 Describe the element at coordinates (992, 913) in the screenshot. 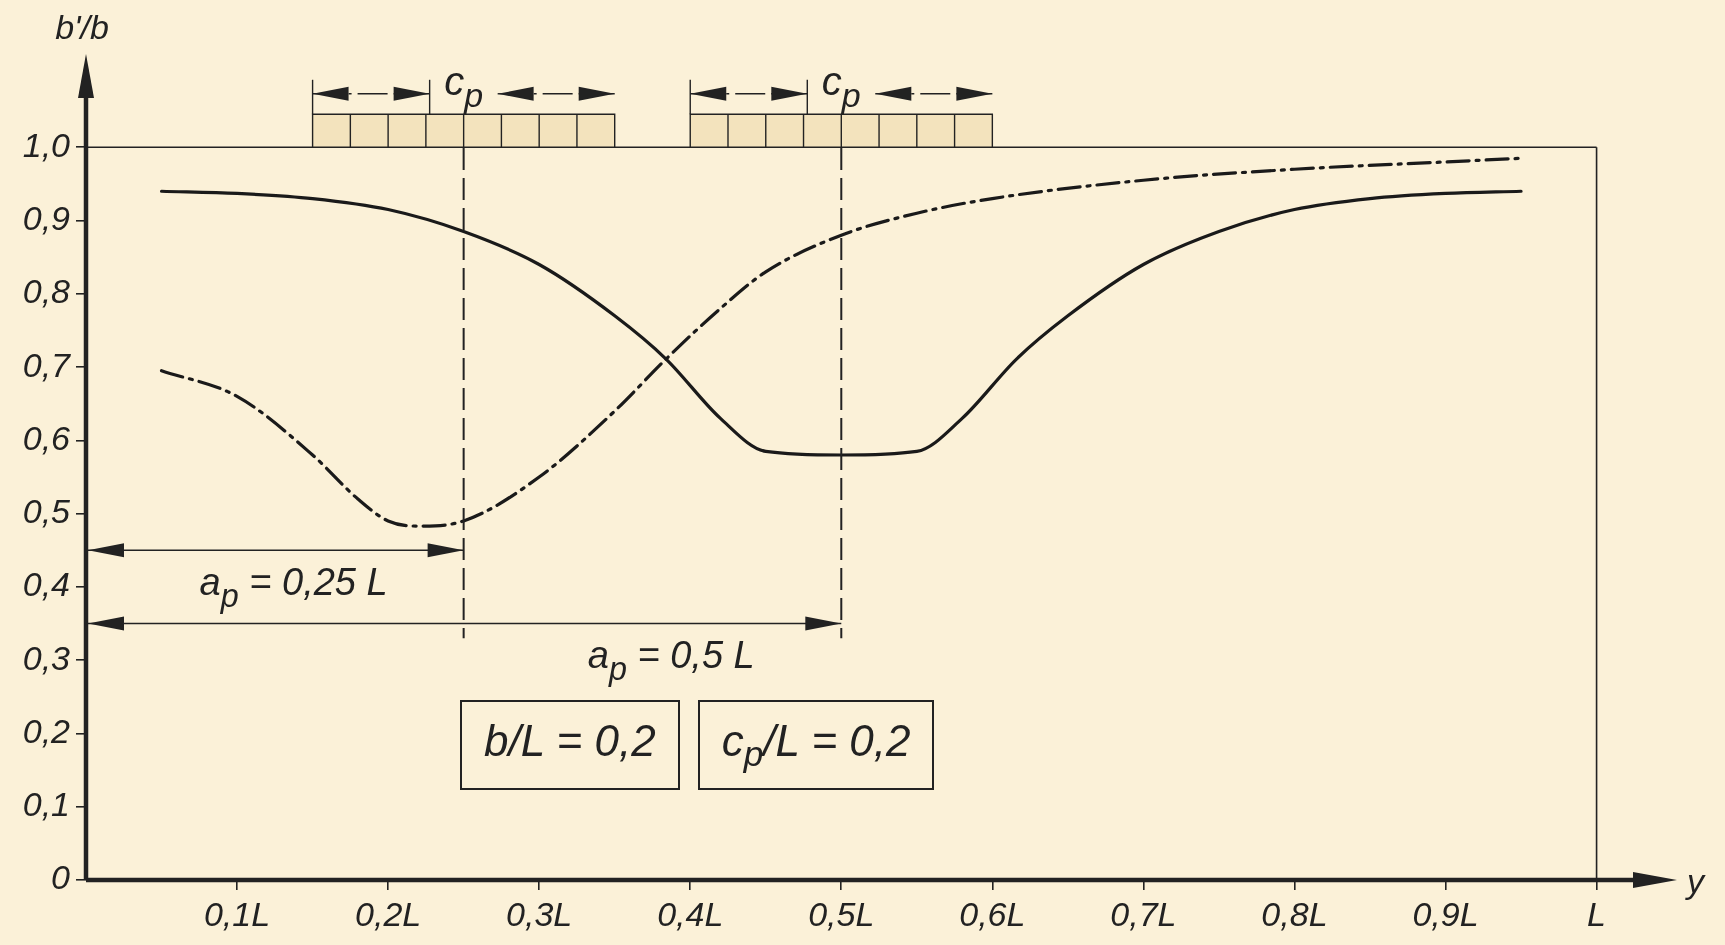

I see `x-tick-label: 0,6L` at that location.